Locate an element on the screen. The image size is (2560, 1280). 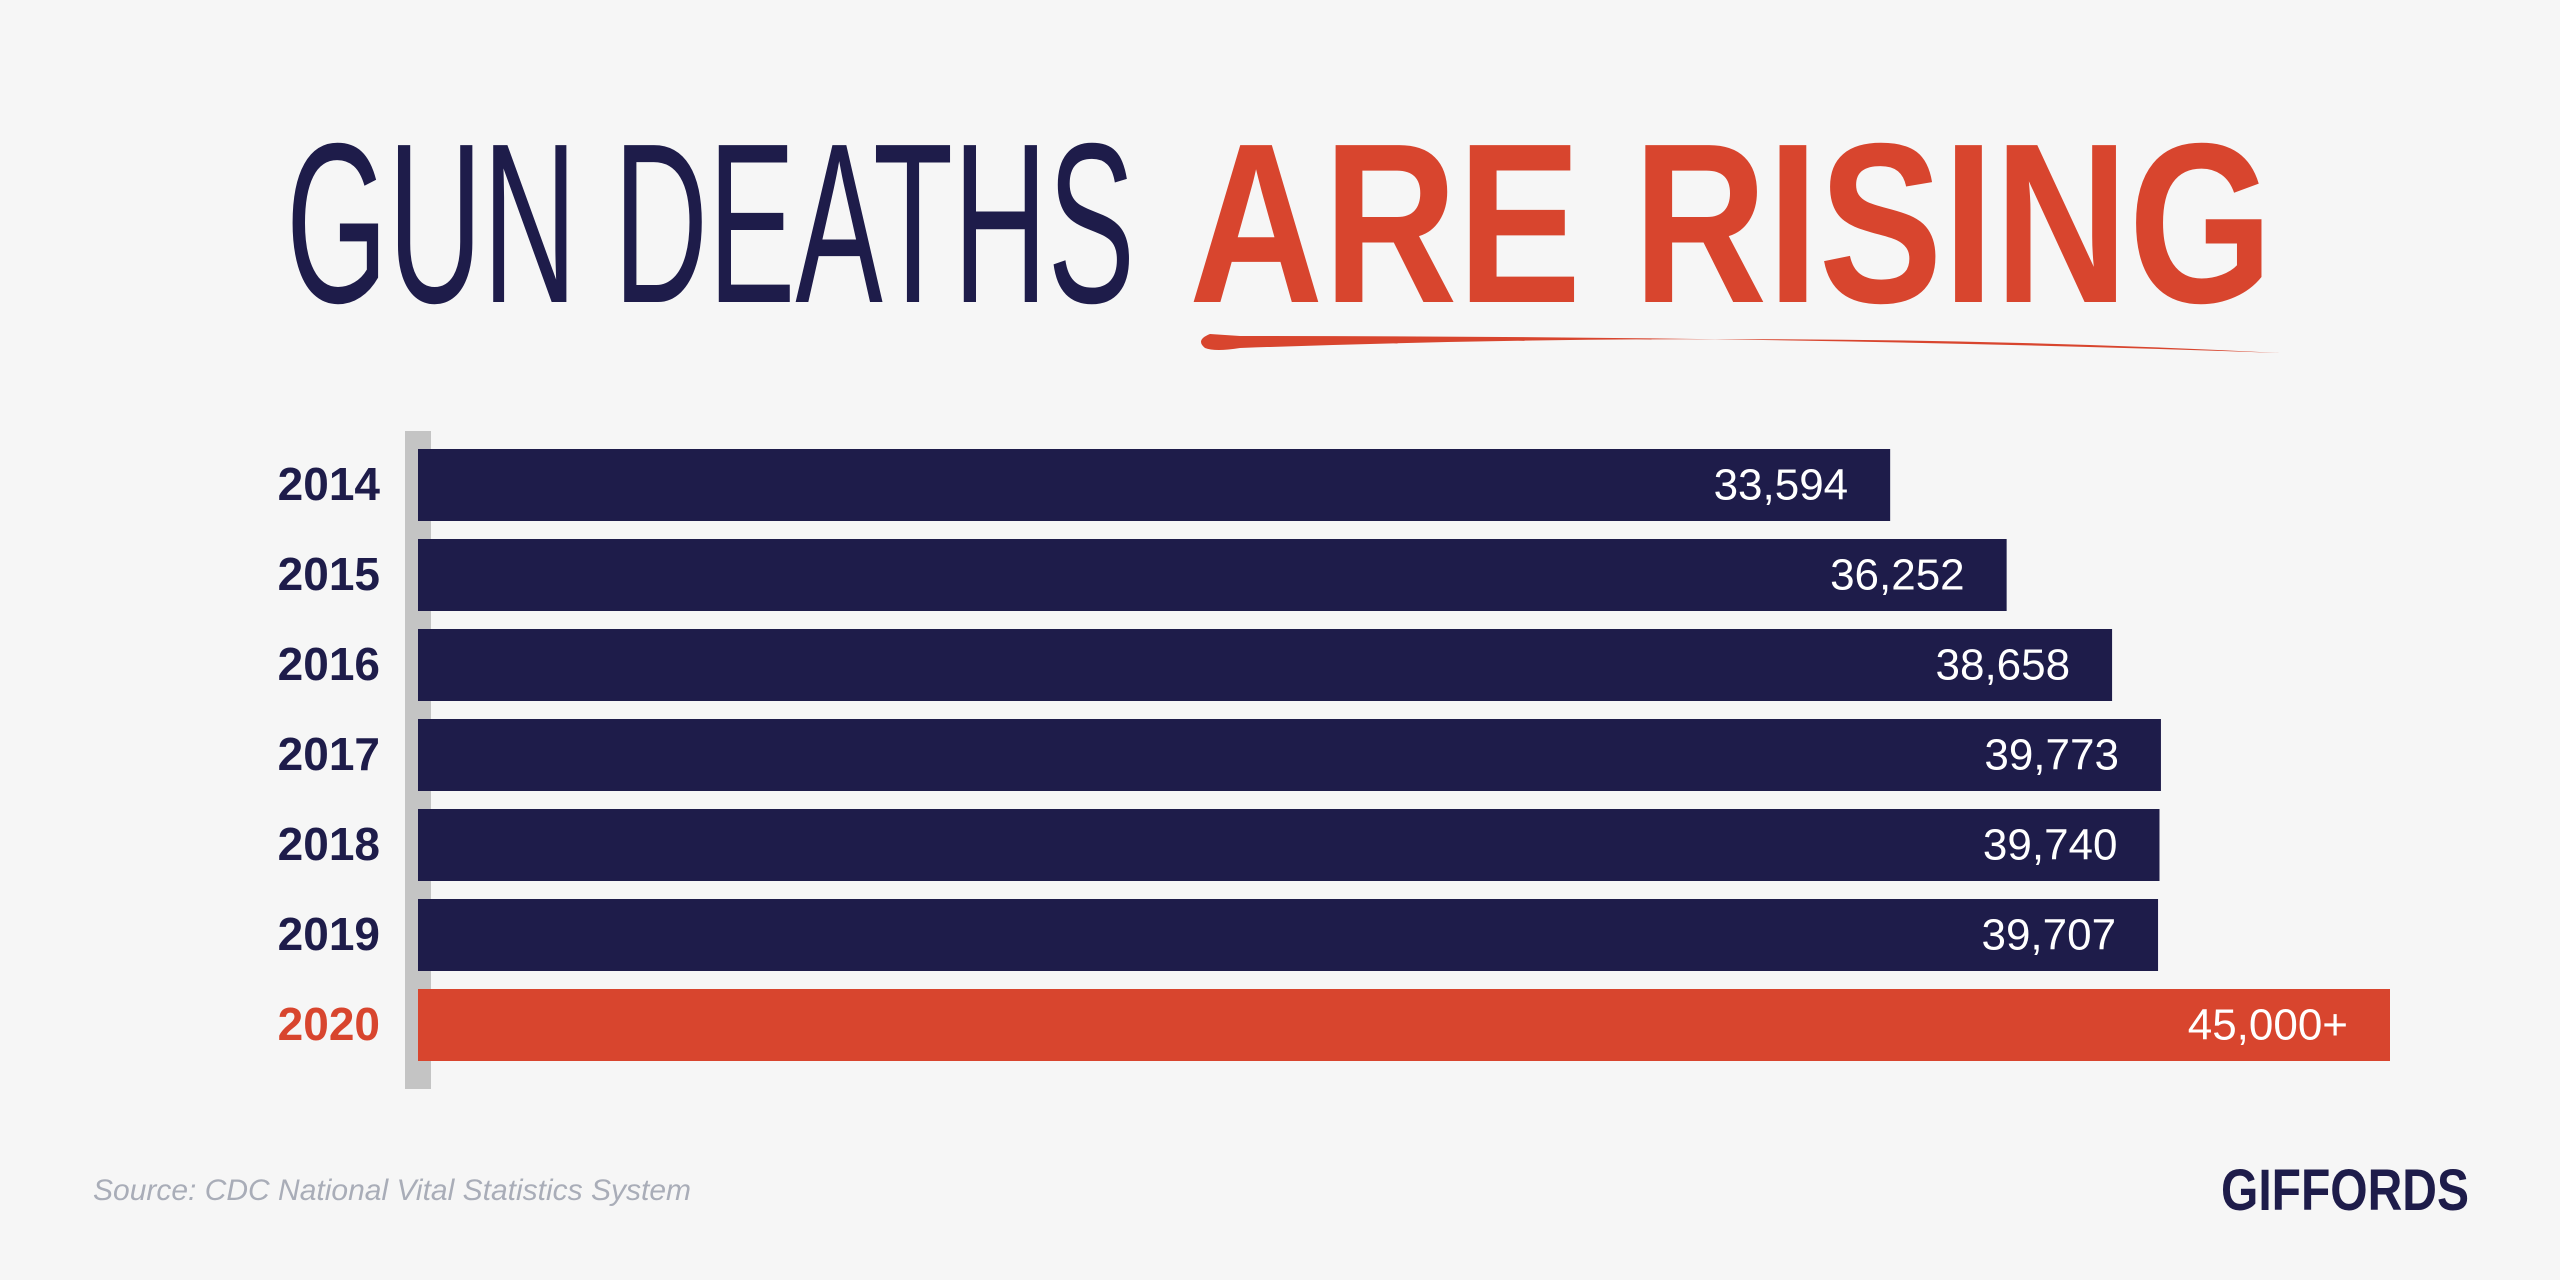
y-tick-label: 2018 is located at coordinates (329, 844).